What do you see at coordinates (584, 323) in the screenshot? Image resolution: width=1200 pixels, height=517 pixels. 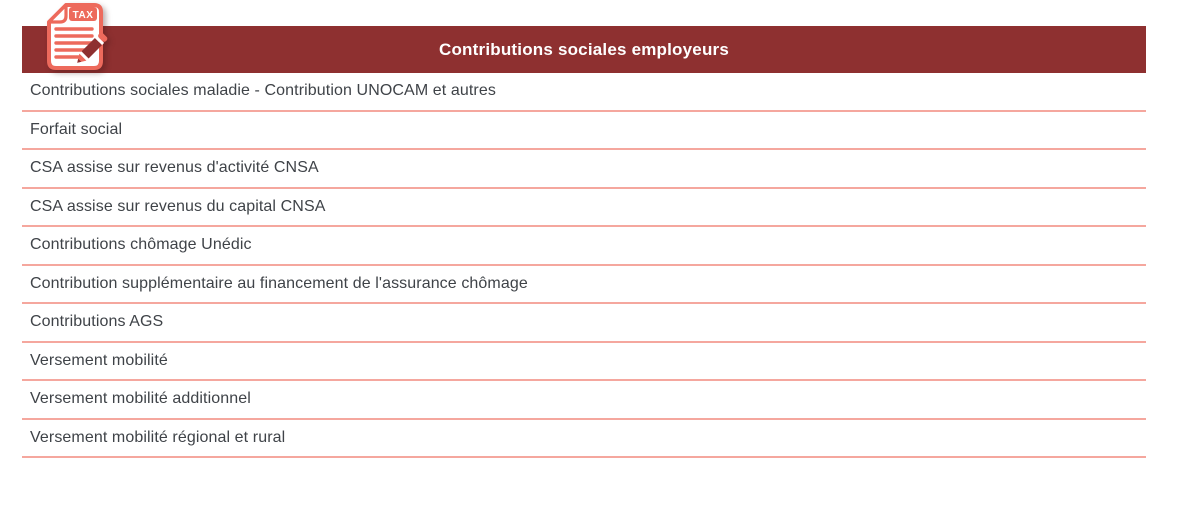 I see `table-row: Contributions AGS` at bounding box center [584, 323].